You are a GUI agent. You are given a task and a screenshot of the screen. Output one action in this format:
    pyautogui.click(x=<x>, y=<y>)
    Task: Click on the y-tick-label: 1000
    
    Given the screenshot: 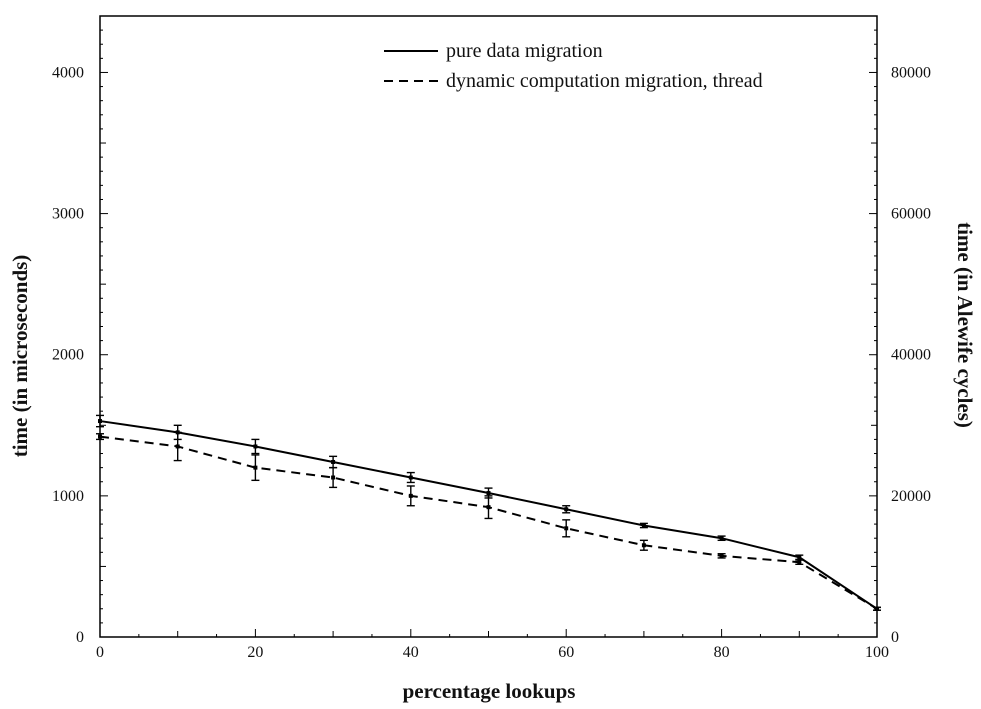 What is the action you would take?
    pyautogui.click(x=68, y=496)
    